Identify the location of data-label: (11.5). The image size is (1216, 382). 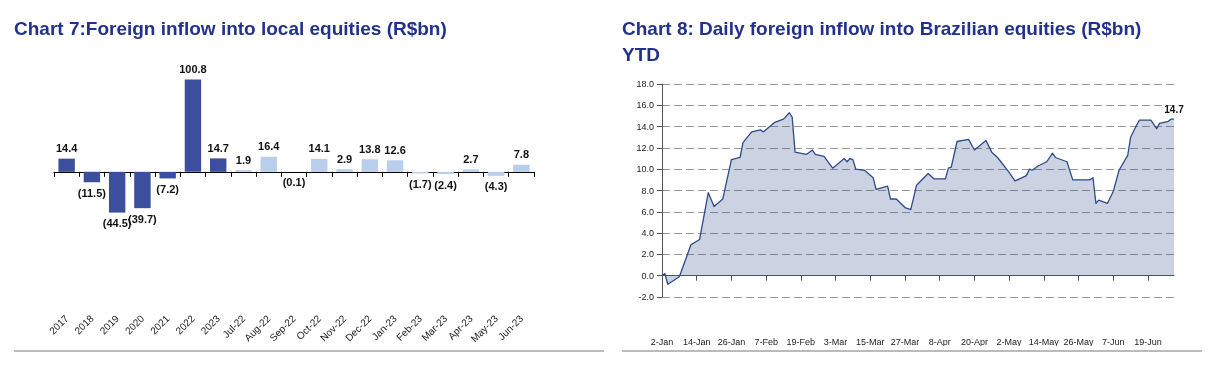
(92, 192).